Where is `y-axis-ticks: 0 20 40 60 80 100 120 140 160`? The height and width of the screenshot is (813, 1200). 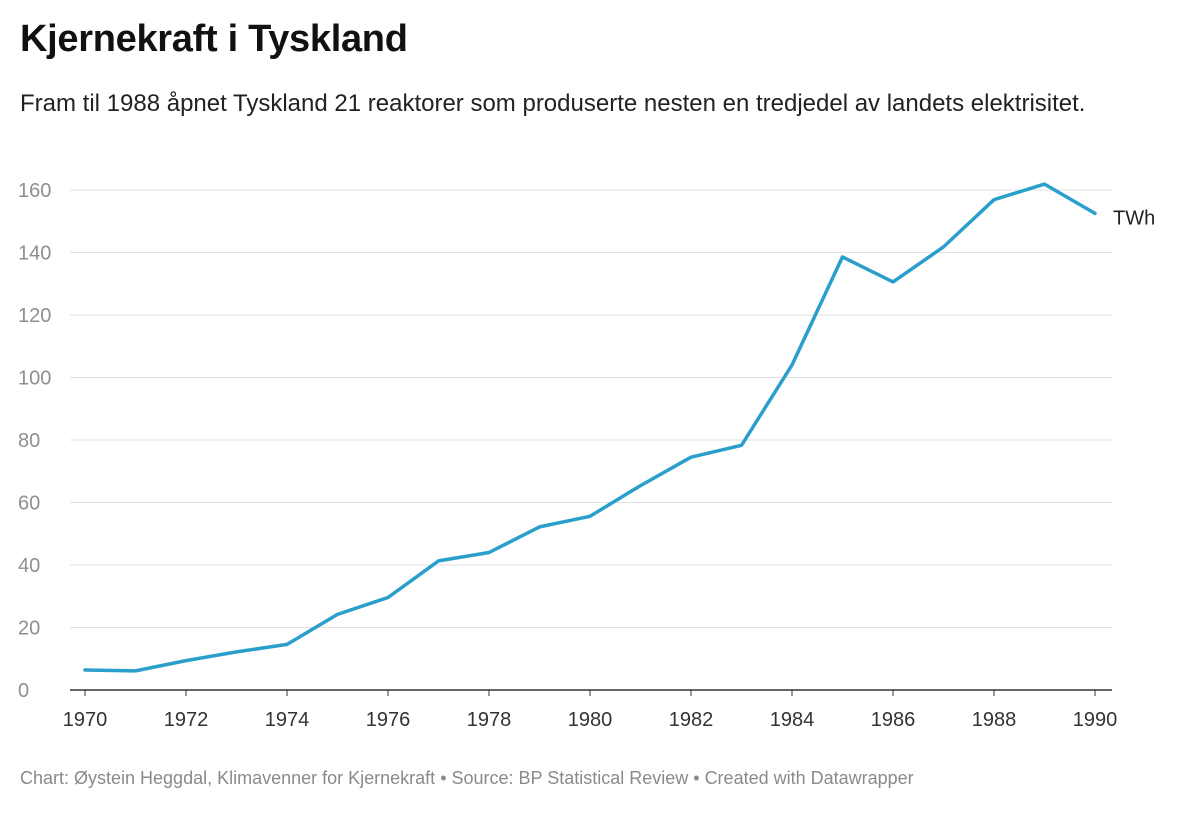
y-axis-ticks: 0 20 40 60 80 100 120 140 160 is located at coordinates (34, 441).